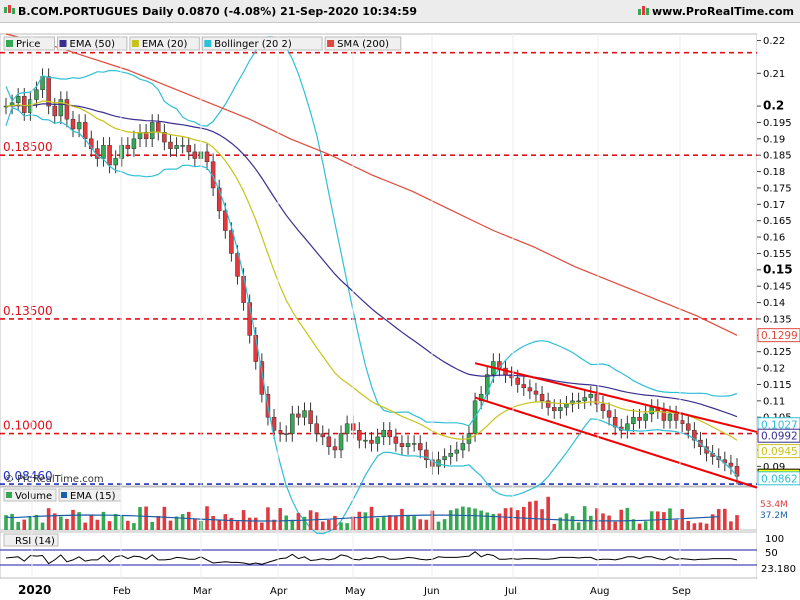 The width and height of the screenshot is (800, 600). What do you see at coordinates (778, 569) in the screenshot?
I see `rsi-last-value: 23.180` at bounding box center [778, 569].